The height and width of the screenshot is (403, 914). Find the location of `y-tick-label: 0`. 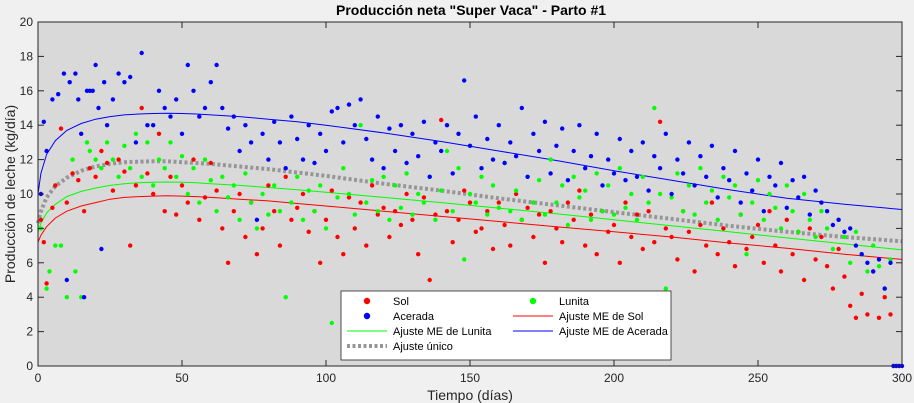

y-tick-label: 0 is located at coordinates (29, 366).